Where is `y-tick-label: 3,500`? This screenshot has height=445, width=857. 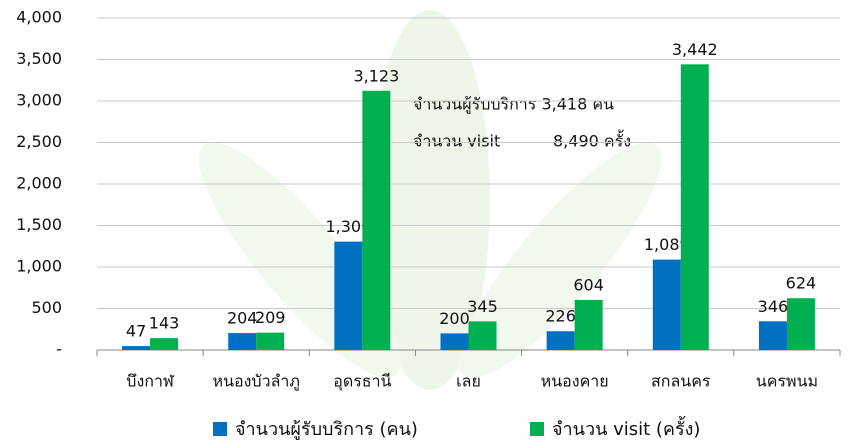 y-tick-label: 3,500 is located at coordinates (39, 58).